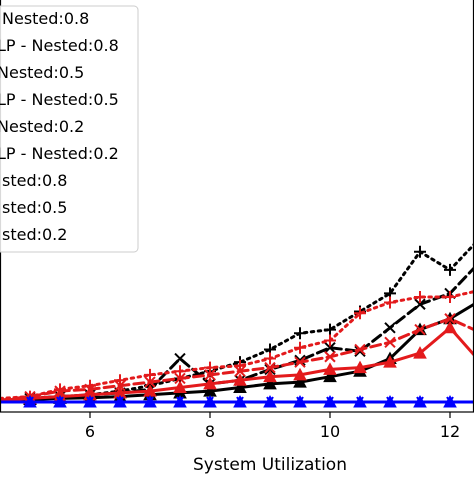  What do you see at coordinates (42, 72) in the screenshot?
I see `legend-entry: Nested:0.5` at bounding box center [42, 72].